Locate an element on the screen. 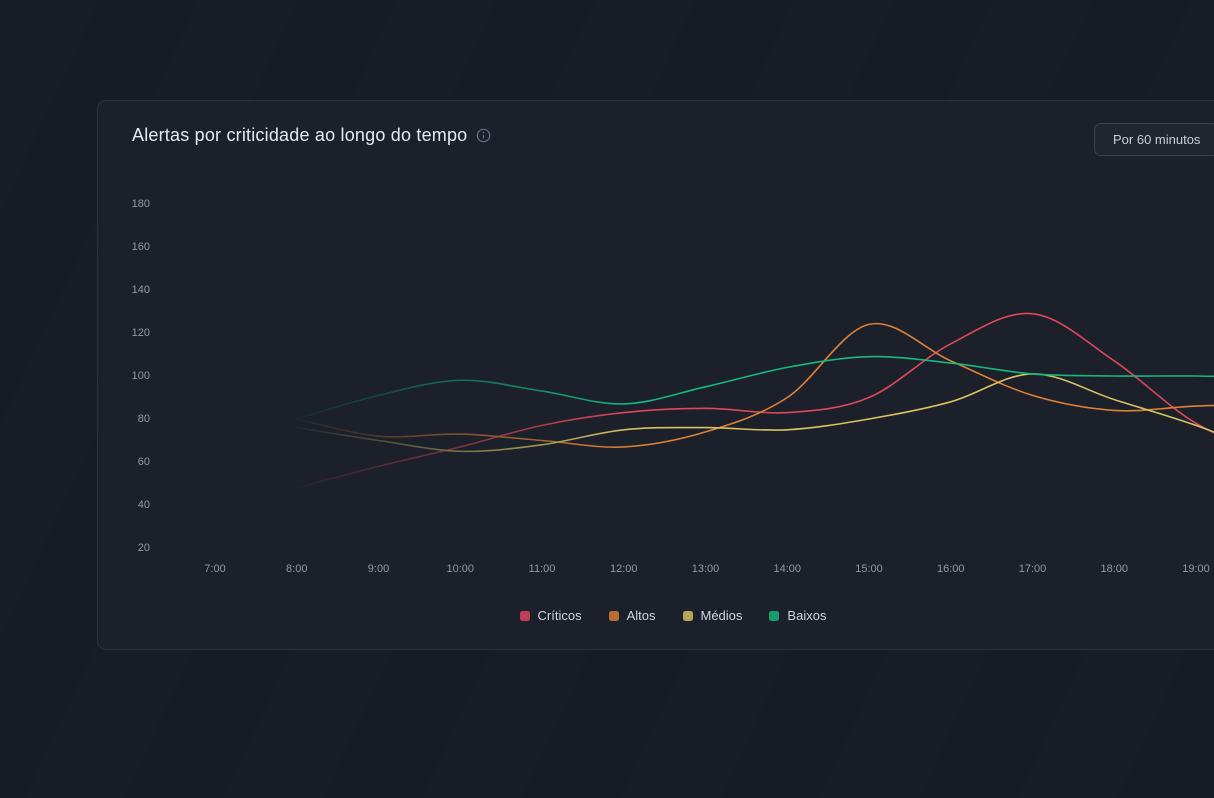 Image resolution: width=1214 pixels, height=798 pixels. y-tick-label: 40 is located at coordinates (143, 505).